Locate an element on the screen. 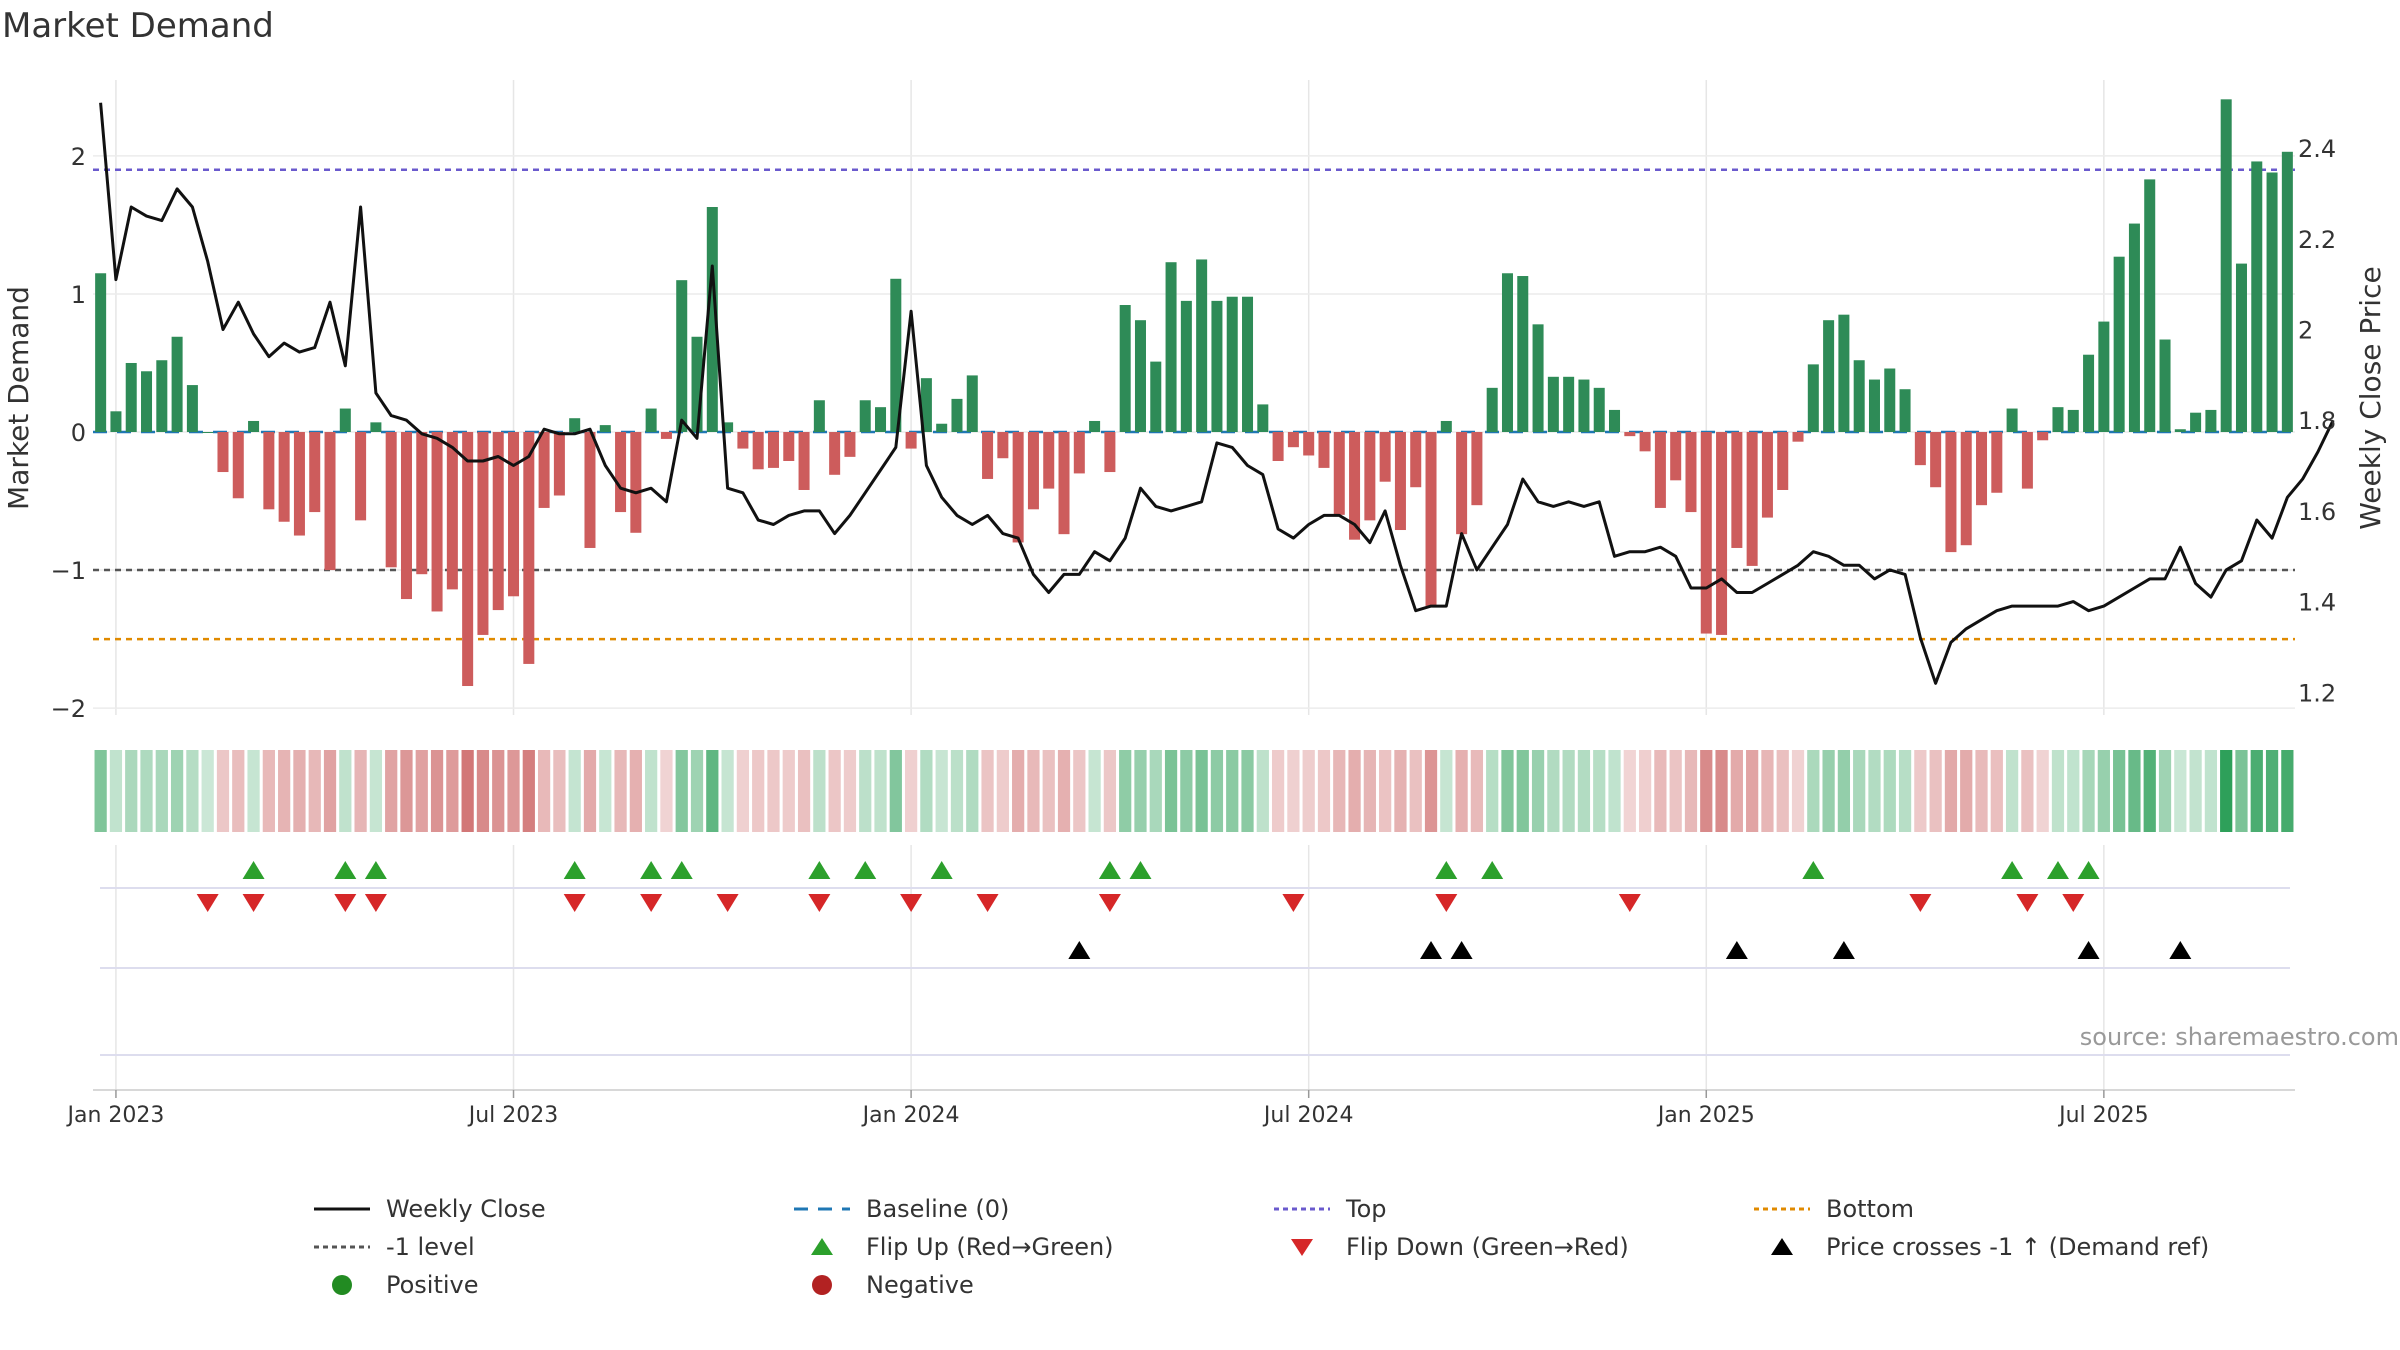  y-tick-label: 1 is located at coordinates (78, 295).